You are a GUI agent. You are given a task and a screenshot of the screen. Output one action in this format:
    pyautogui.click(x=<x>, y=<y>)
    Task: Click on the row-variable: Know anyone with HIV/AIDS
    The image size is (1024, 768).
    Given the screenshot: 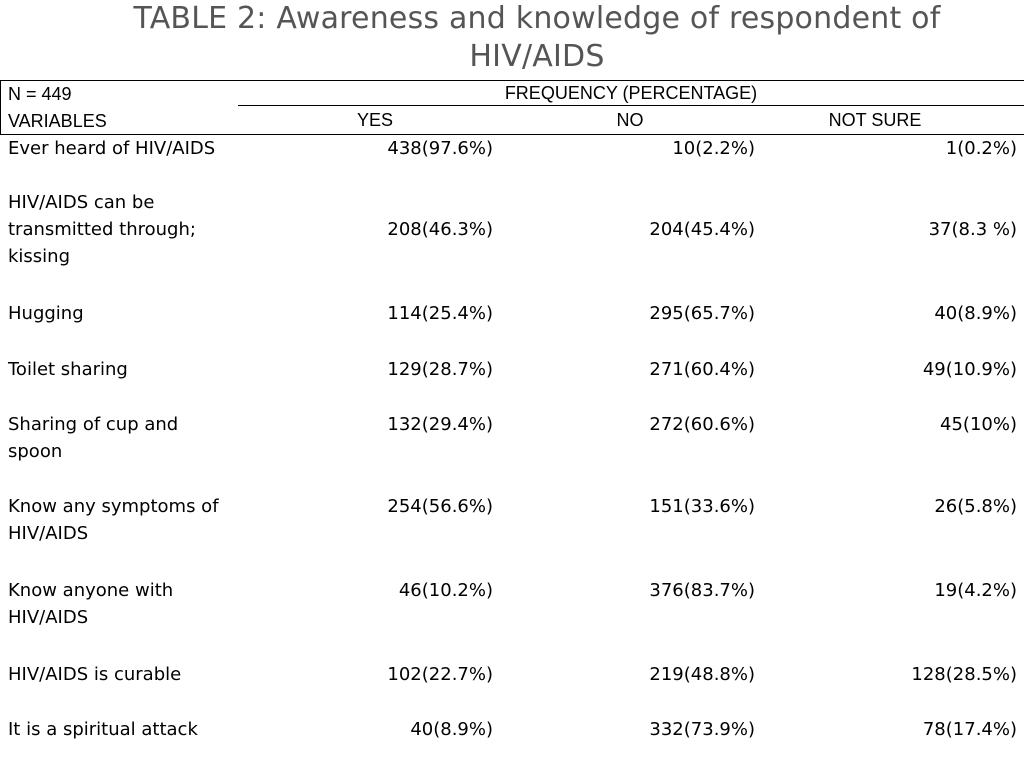 What is the action you would take?
    pyautogui.click(x=91, y=604)
    